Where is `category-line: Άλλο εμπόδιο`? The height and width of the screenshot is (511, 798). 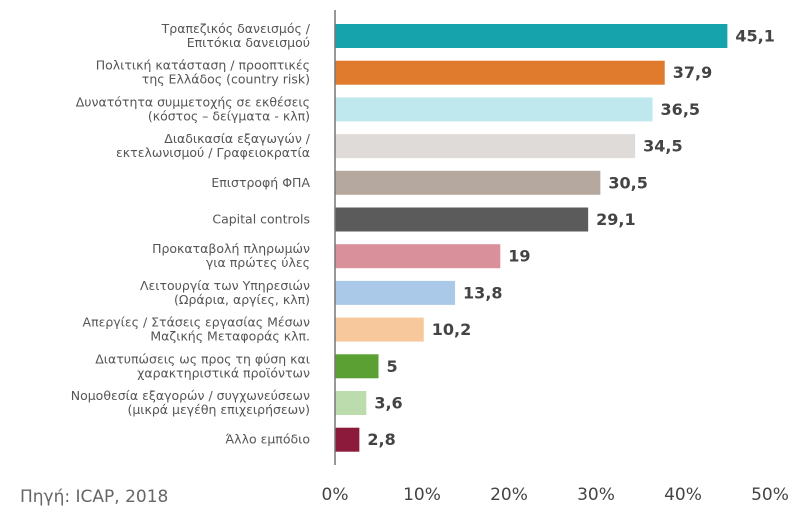 category-line: Άλλο εμπόδιο is located at coordinates (268, 438).